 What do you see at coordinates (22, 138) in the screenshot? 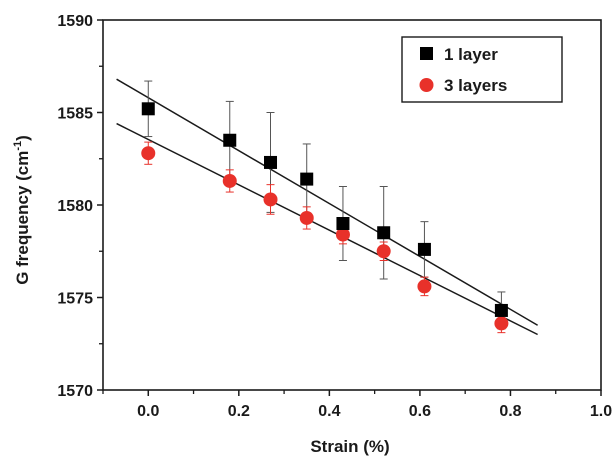
I see `y-axis-label-close: )` at bounding box center [22, 138].